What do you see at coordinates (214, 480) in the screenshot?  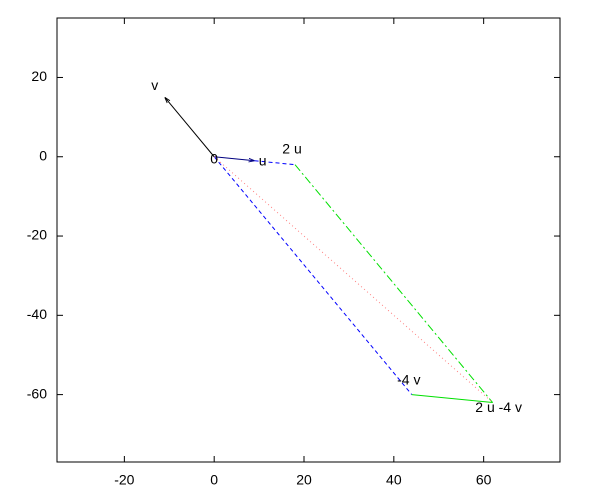 I see `x-tick-label: 0` at bounding box center [214, 480].